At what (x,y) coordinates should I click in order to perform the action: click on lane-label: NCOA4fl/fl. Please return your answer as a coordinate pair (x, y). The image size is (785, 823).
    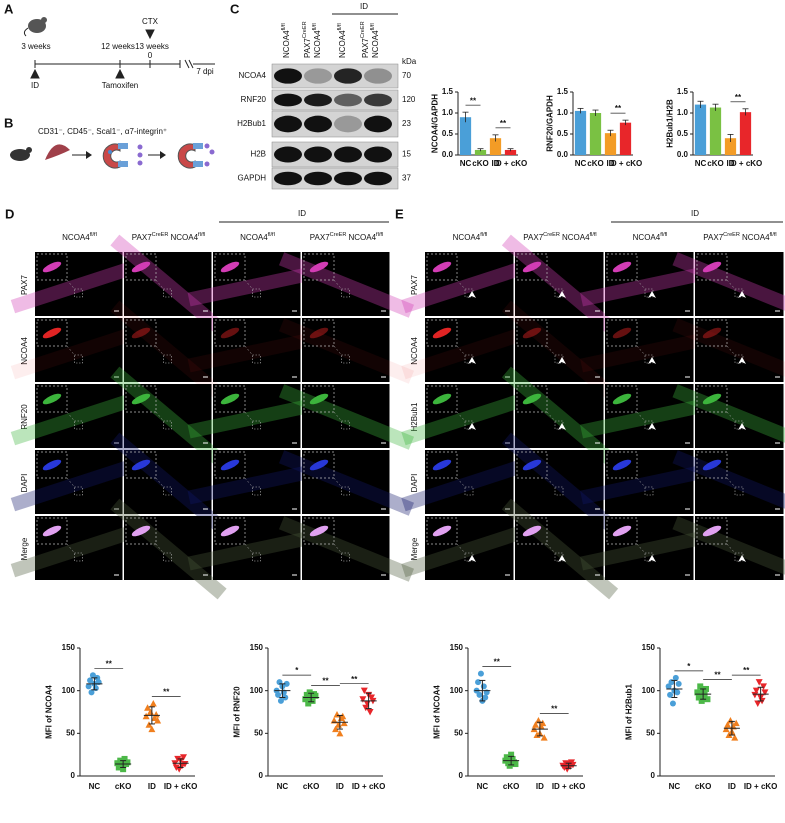
    Looking at the image, I should click on (342, 40).